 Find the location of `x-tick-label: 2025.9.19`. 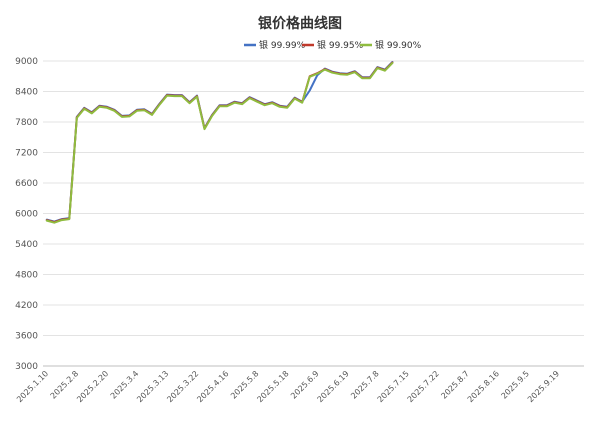

x-tick-label: 2025.9.19 is located at coordinates (543, 386).